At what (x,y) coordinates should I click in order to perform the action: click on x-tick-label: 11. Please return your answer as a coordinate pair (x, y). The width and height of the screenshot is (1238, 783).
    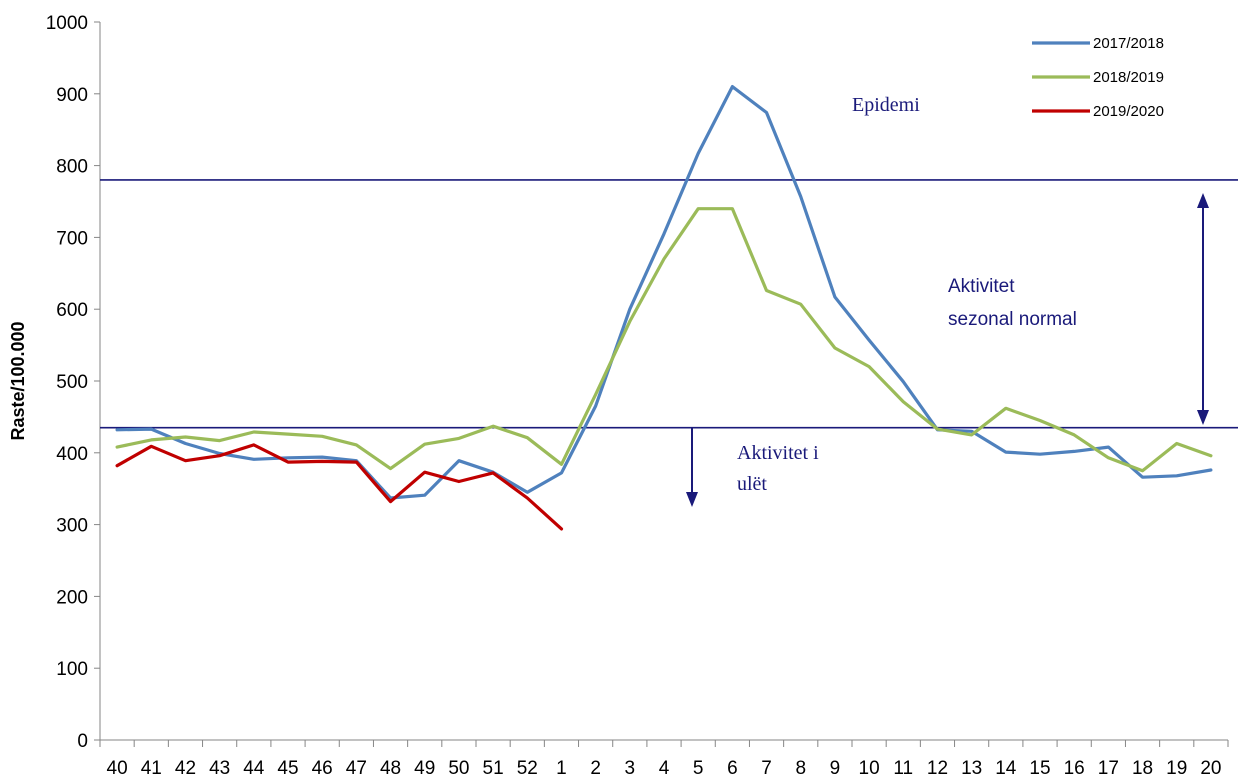
    Looking at the image, I should click on (903, 768).